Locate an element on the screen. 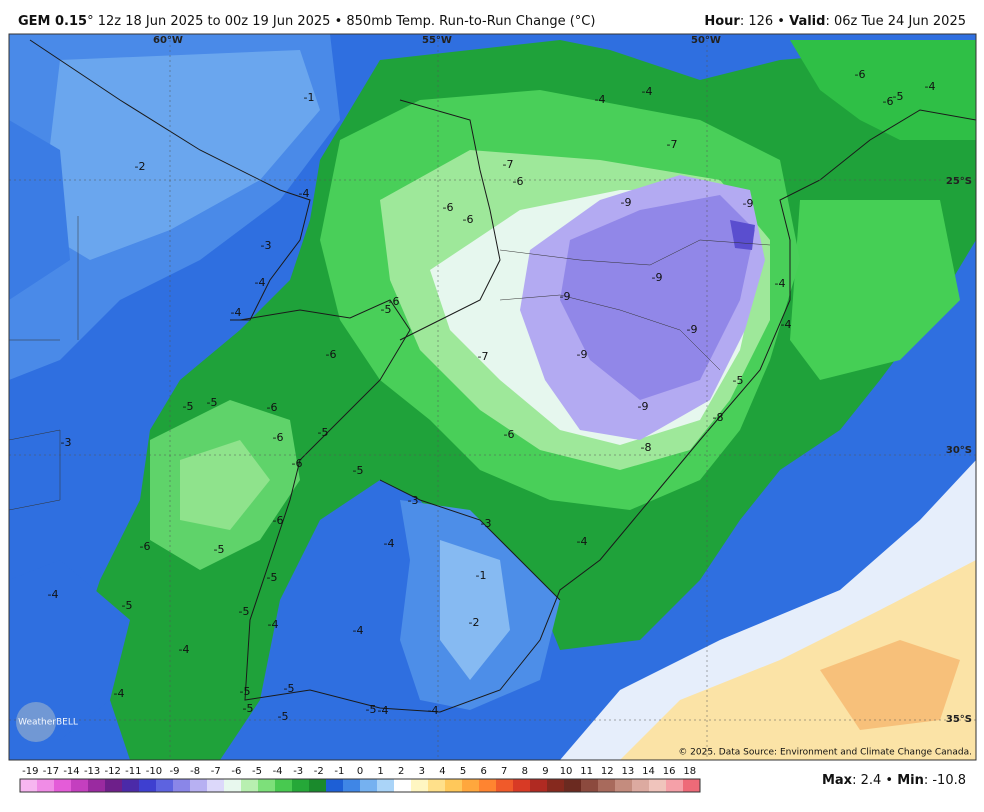 This screenshot has height=812, width=984. colorbar-tick: 18 is located at coordinates (689, 771).